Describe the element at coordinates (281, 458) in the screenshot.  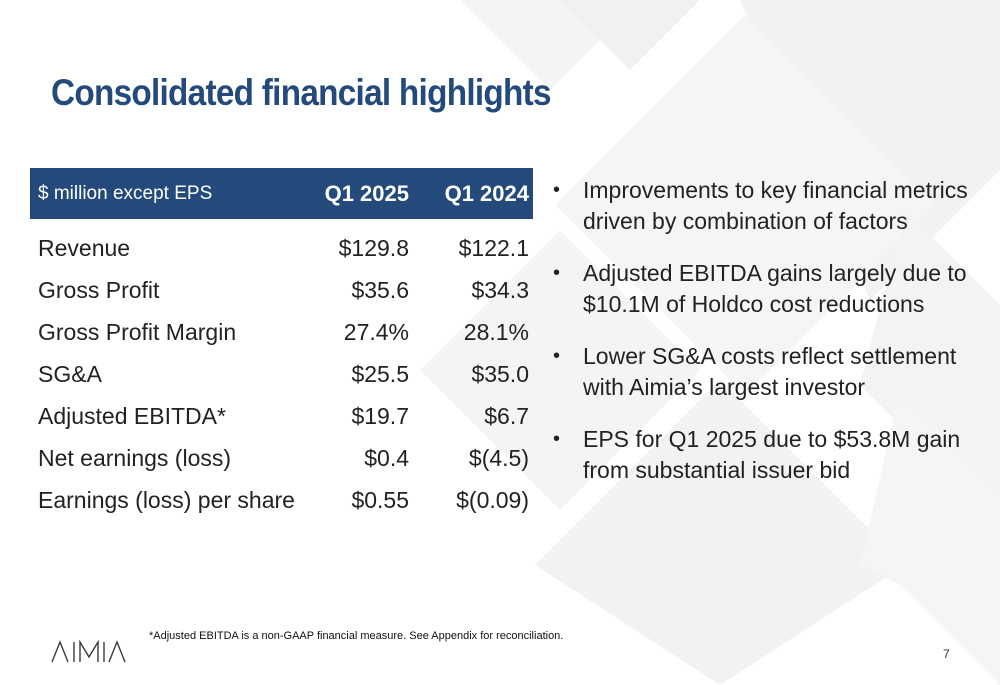
I see `table-row: Net earnings (loss) $0.4 $(4.5)` at that location.